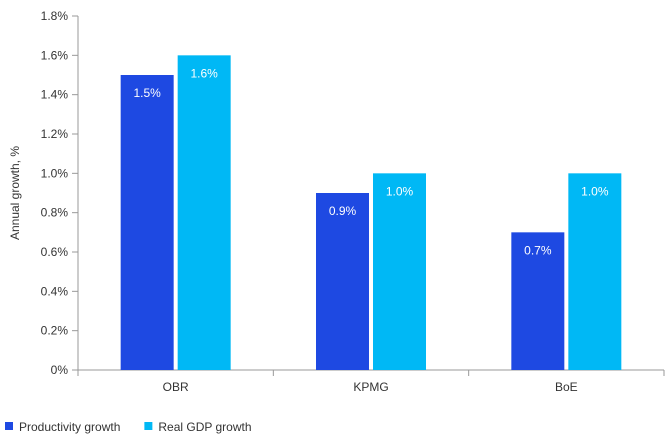 This screenshot has height=438, width=669. Describe the element at coordinates (55, 213) in the screenshot. I see `y-tick-label: 0.8%` at that location.